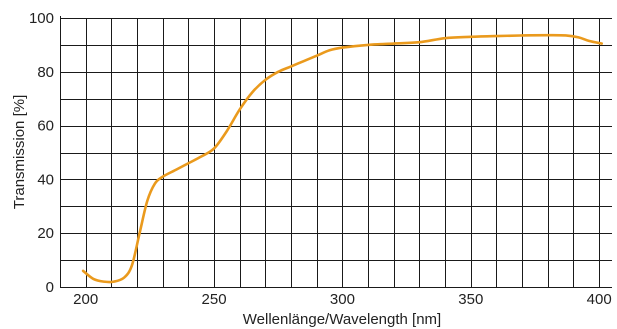  Describe the element at coordinates (45, 126) in the screenshot. I see `y-tick-label: 60` at that location.